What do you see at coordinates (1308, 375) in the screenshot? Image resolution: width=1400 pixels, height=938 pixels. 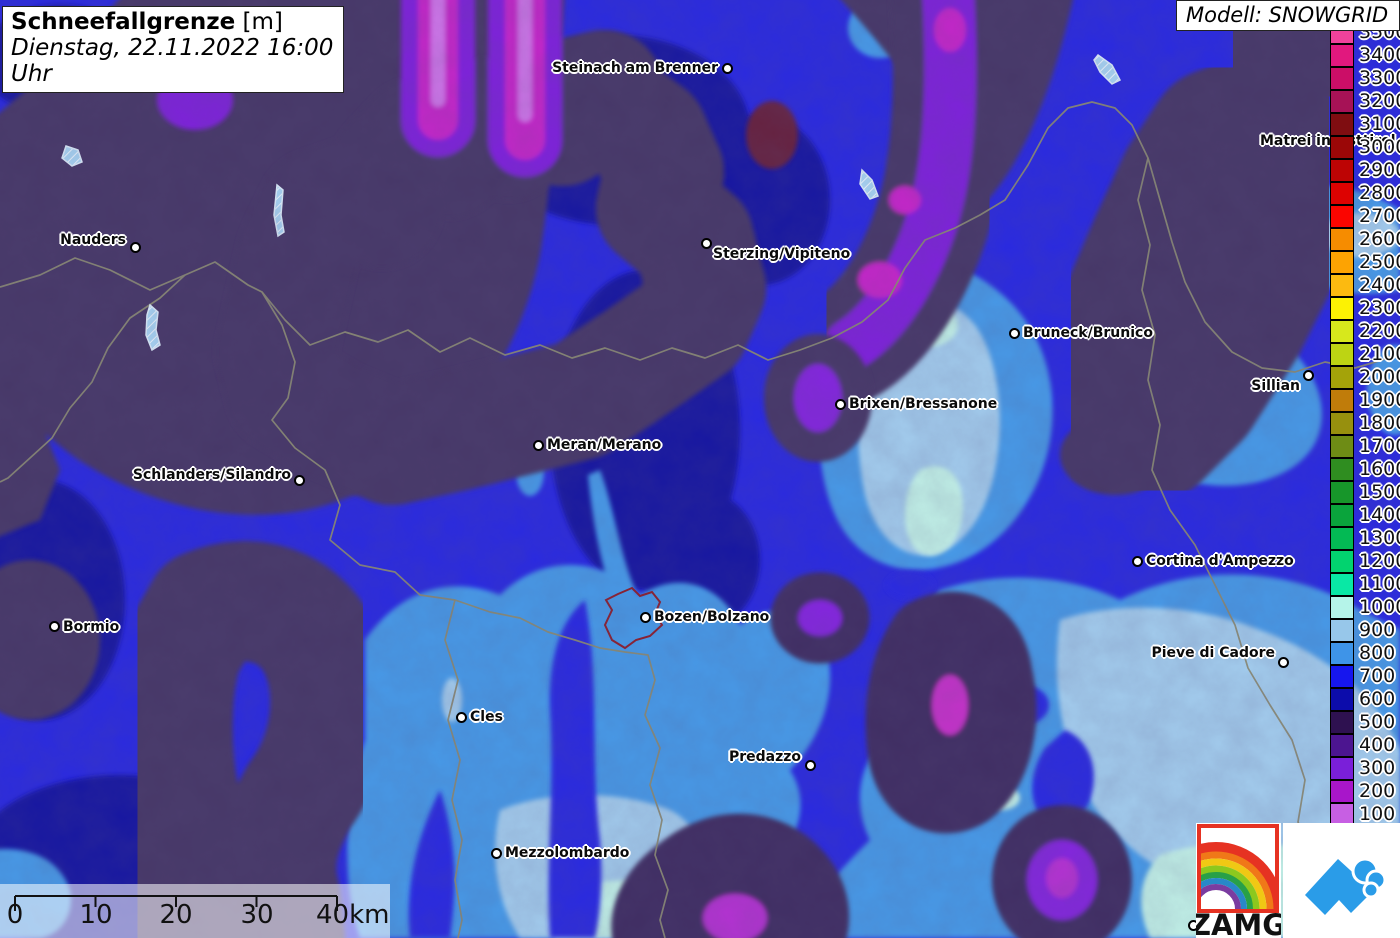 I see `city-dot-sillian` at bounding box center [1308, 375].